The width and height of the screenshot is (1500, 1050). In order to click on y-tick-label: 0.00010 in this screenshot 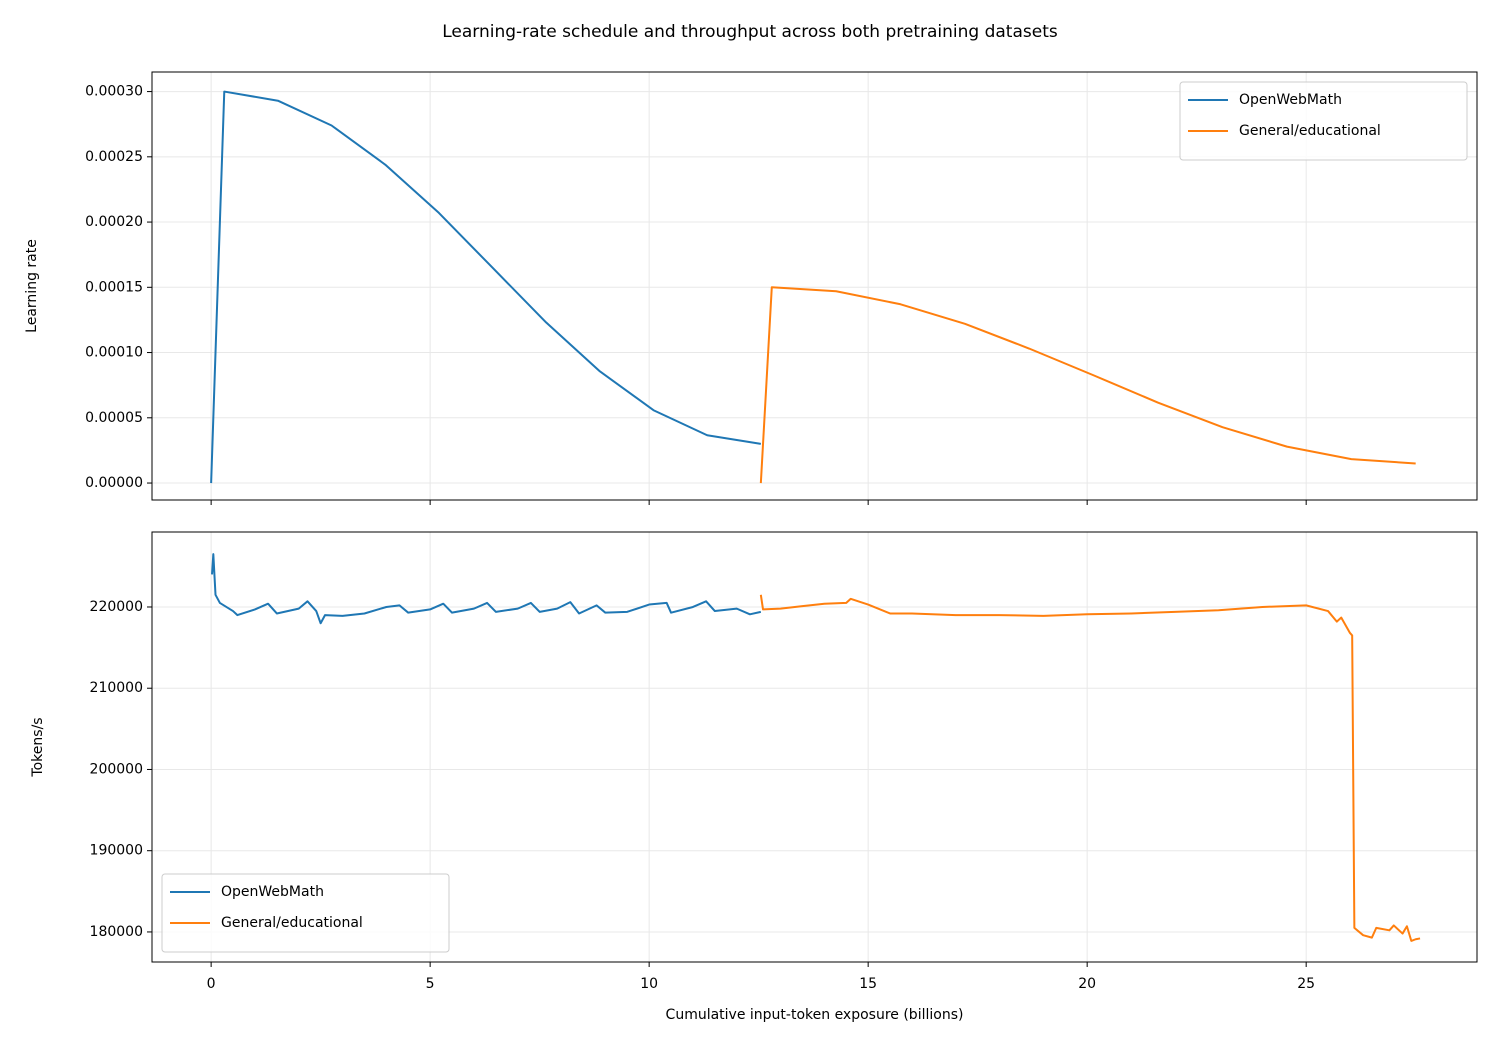, I will do `click(114, 353)`.